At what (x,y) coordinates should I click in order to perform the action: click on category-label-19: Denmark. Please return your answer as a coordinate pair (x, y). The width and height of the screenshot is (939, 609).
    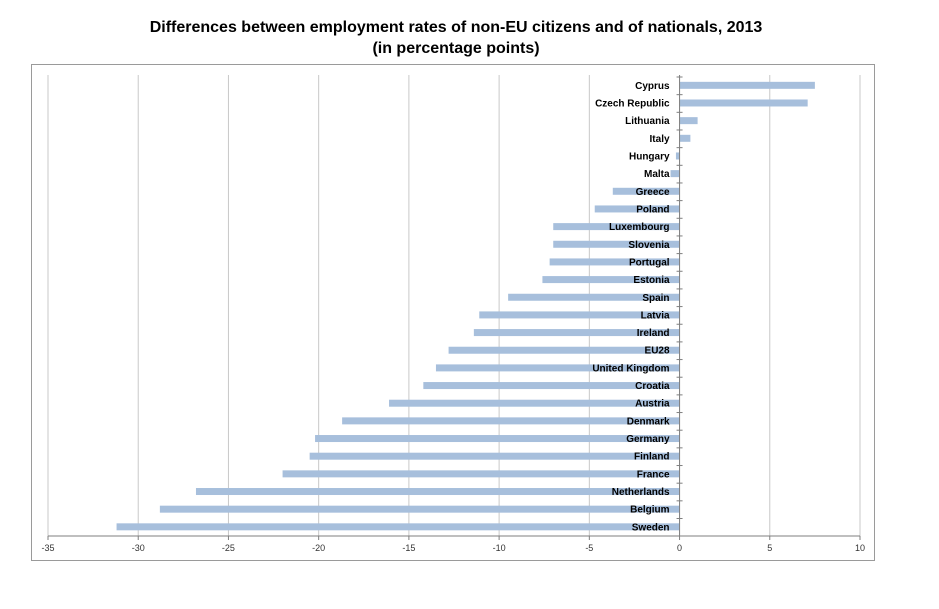
    Looking at the image, I should click on (648, 421).